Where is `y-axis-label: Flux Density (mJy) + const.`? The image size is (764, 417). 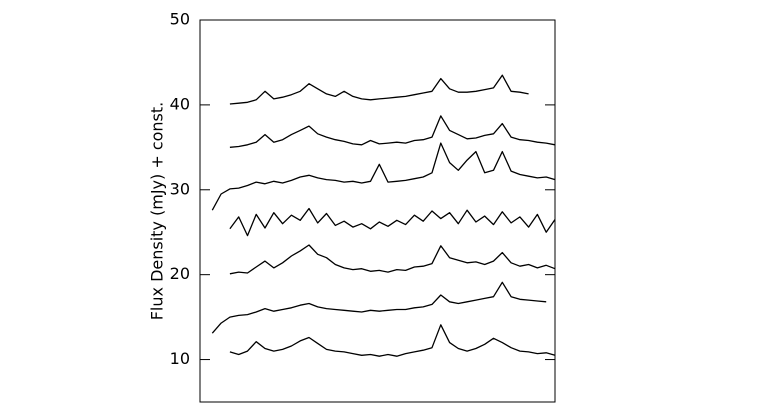
y-axis-label: Flux Density (mJy) + const. is located at coordinates (157, 211).